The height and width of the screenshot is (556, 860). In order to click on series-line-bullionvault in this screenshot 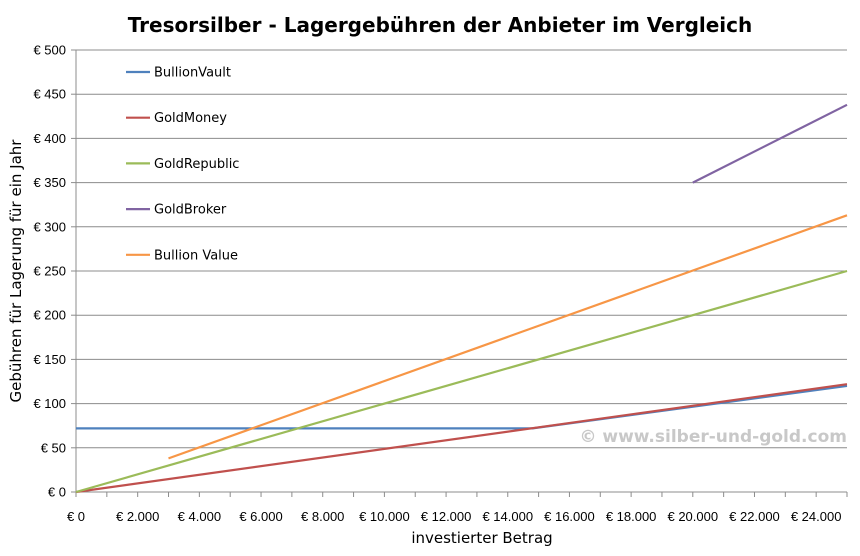, I will do `click(462, 407)`.